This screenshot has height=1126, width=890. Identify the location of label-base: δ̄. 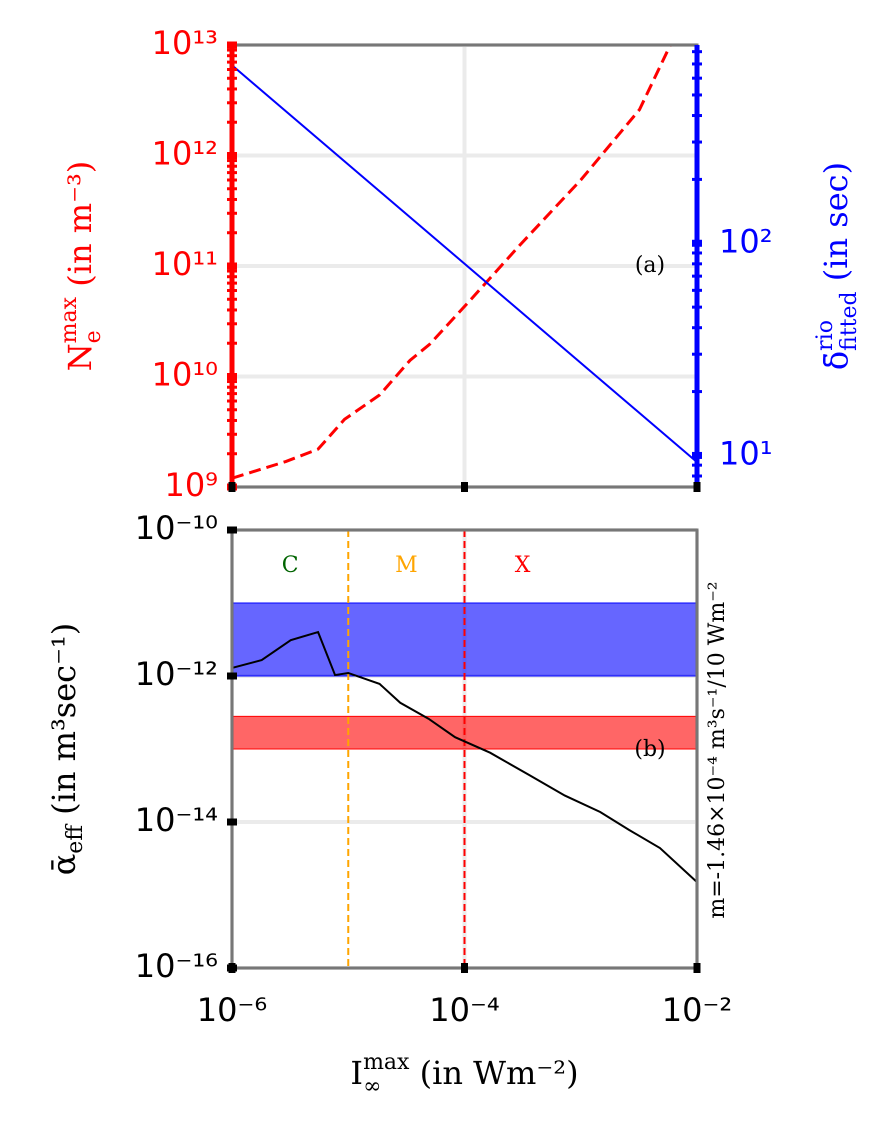
(836, 360).